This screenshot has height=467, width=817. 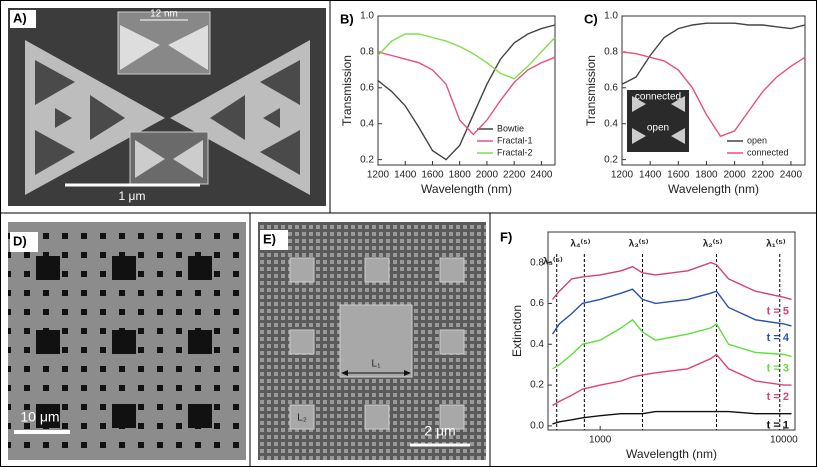 What do you see at coordinates (515, 140) in the screenshot?
I see `legend-label: Fractal-1` at bounding box center [515, 140].